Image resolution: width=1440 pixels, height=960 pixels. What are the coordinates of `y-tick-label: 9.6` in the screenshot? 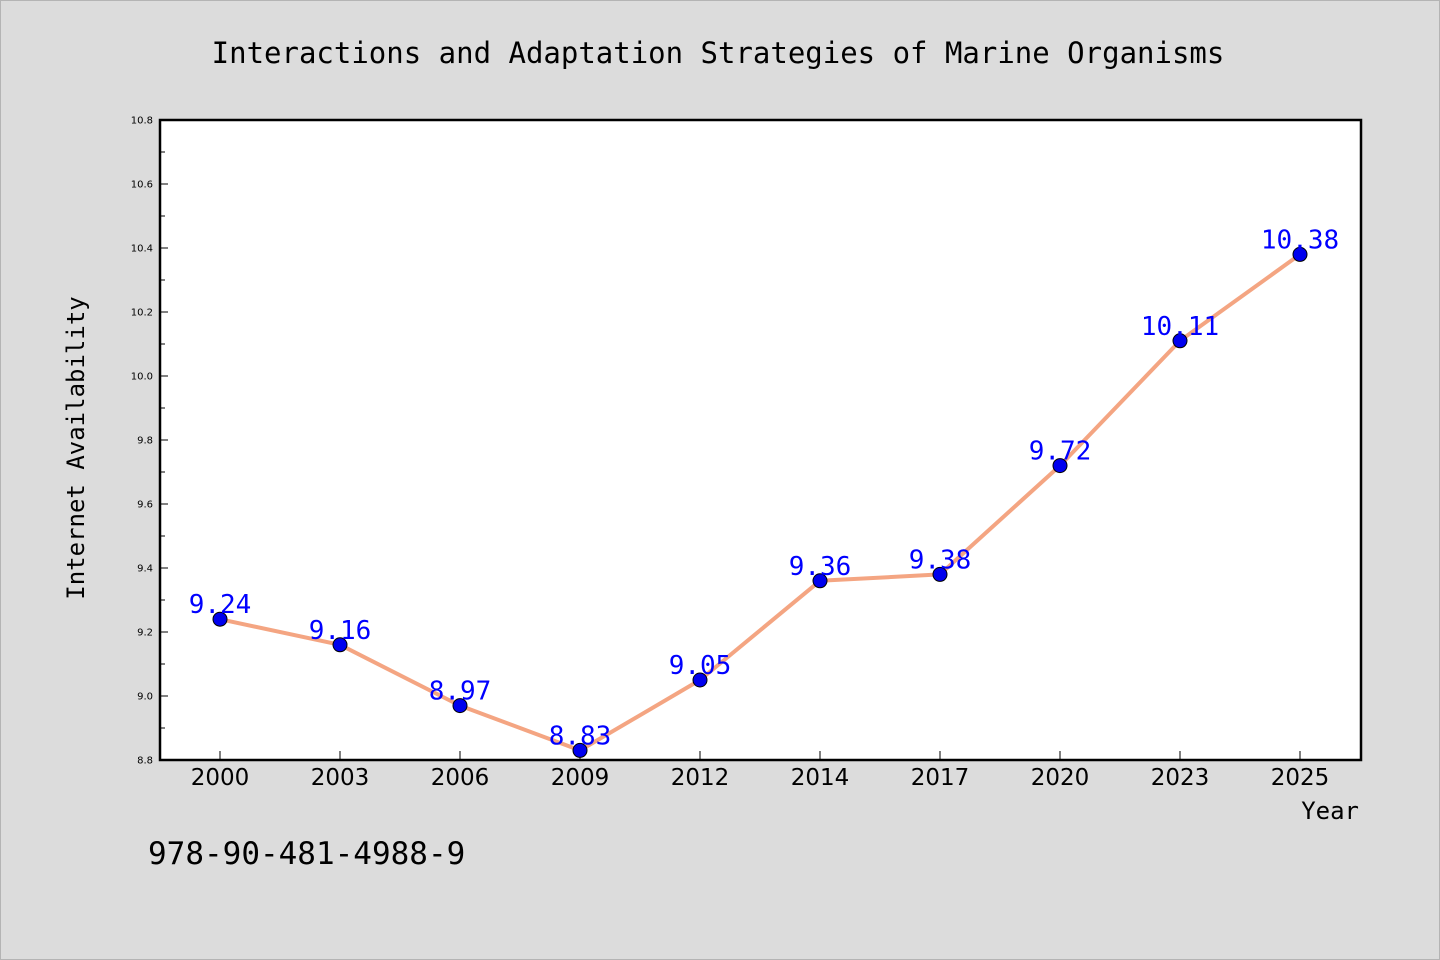 It's located at (145, 505).